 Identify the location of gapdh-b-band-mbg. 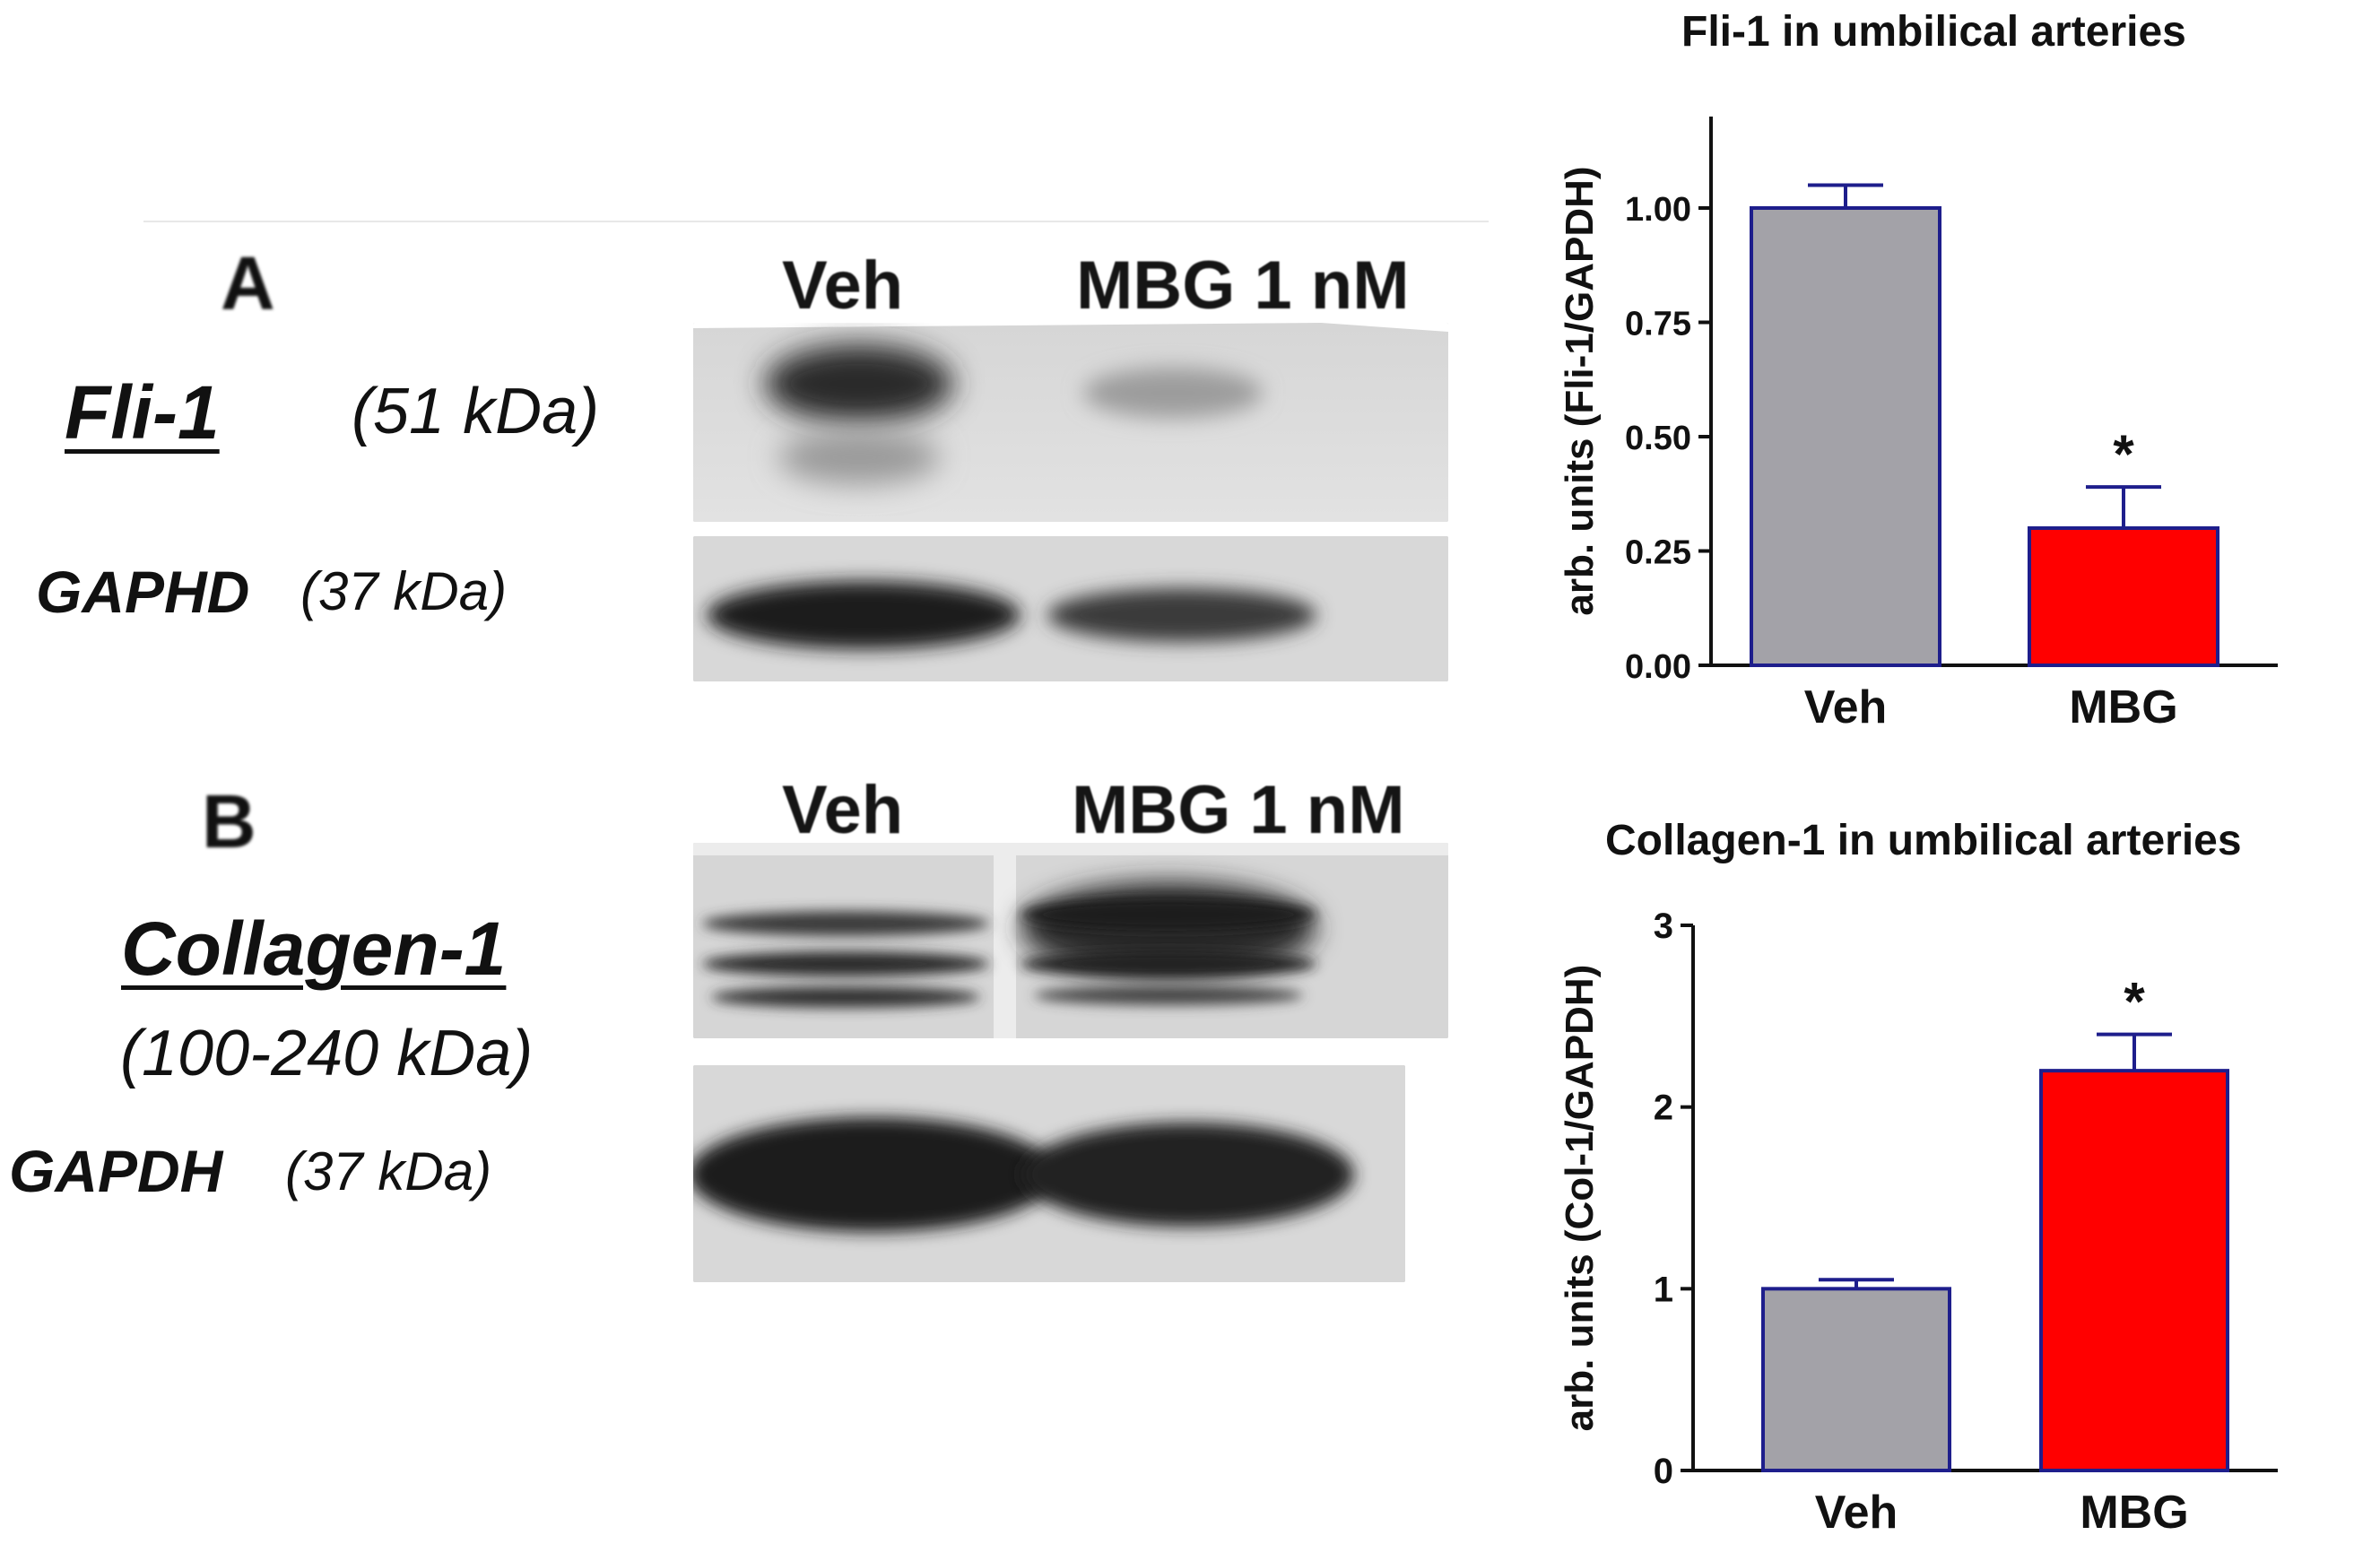
(1188, 1175).